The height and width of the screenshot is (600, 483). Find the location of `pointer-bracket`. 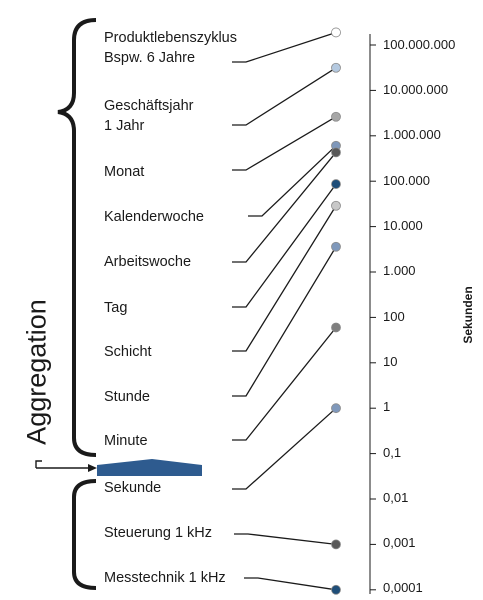

pointer-bracket is located at coordinates (62, 464).